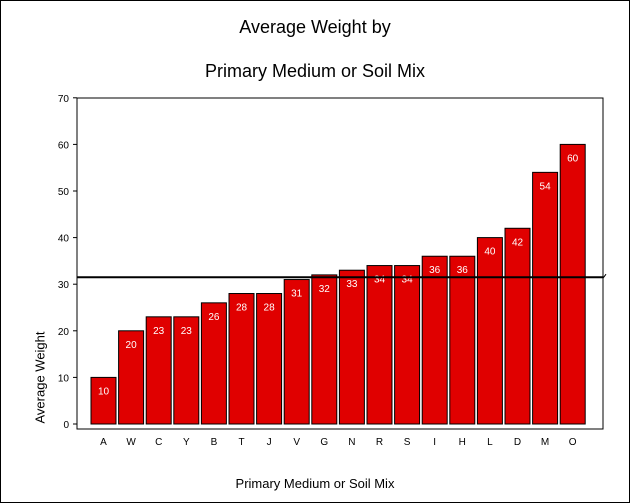  Describe the element at coordinates (325, 289) in the screenshot. I see `bar-value-label: 32` at that location.